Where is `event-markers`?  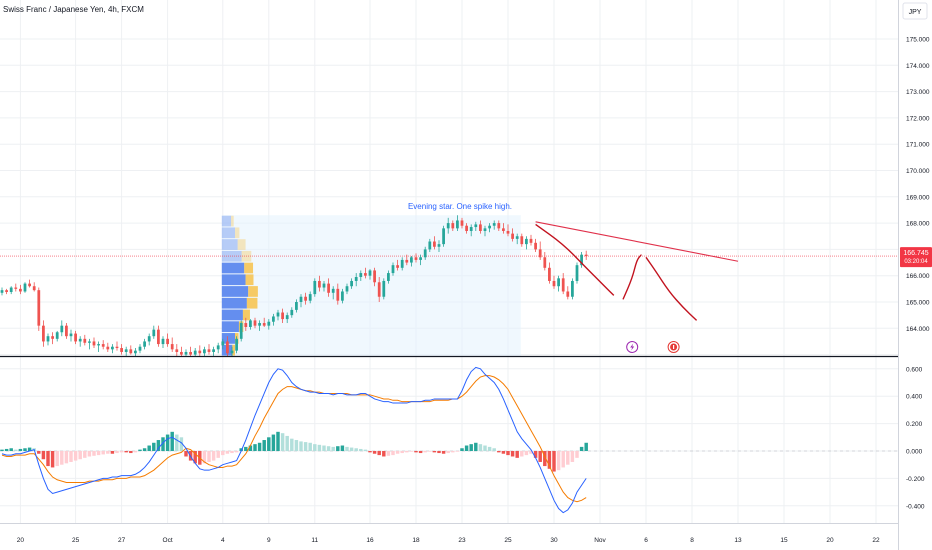 event-markers is located at coordinates (653, 347).